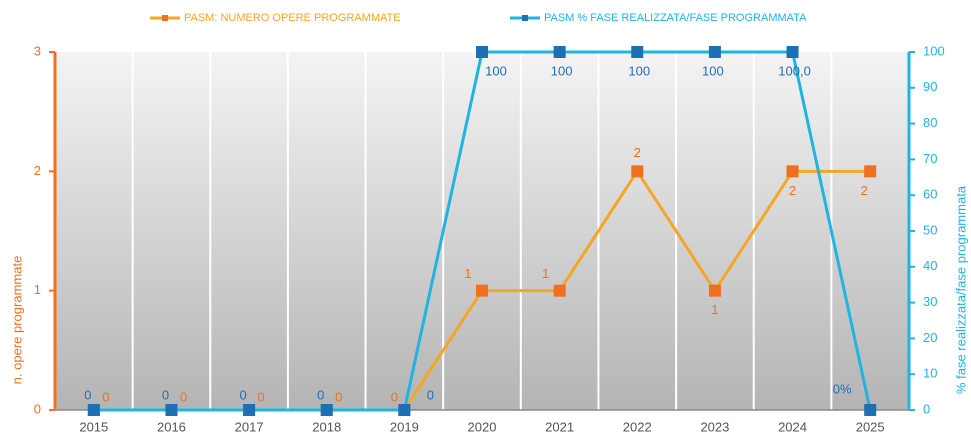  I want to click on y2-tick-label: 80, so click(930, 122).